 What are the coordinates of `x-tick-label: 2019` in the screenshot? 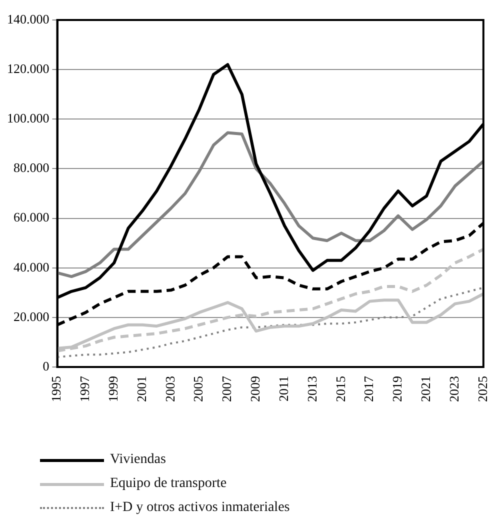 It's located at (397, 389).